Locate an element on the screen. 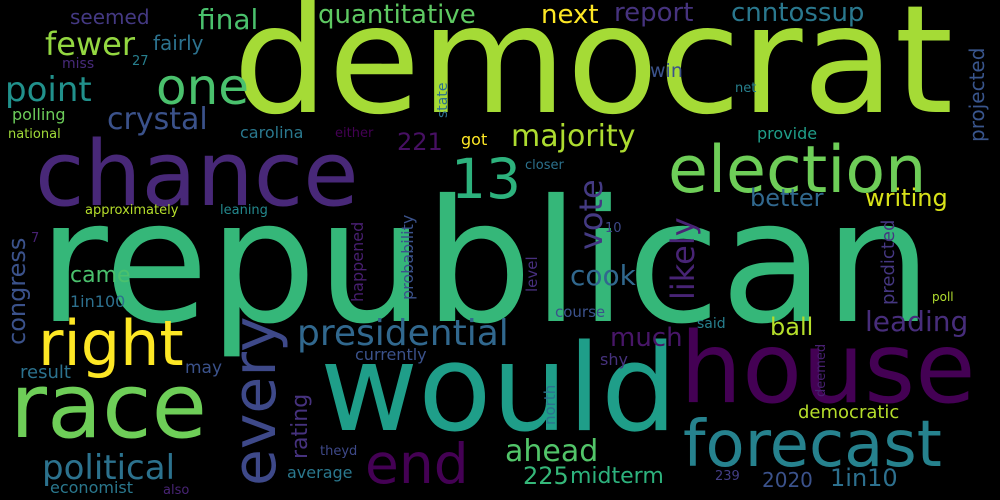  word-congress: congress is located at coordinates (17, 291).